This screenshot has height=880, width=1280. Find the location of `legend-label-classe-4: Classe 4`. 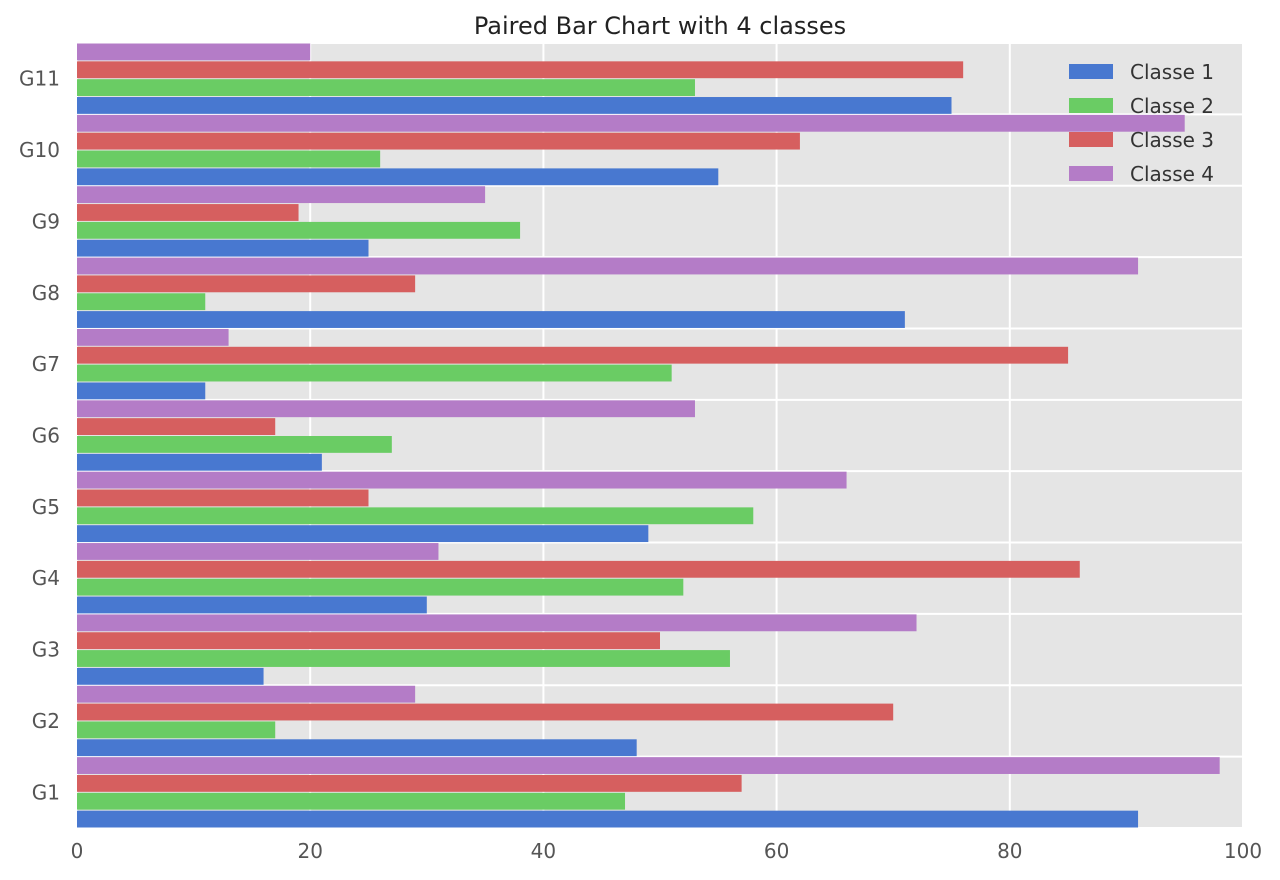

legend-label-classe-4: Classe 4 is located at coordinates (1172, 174).